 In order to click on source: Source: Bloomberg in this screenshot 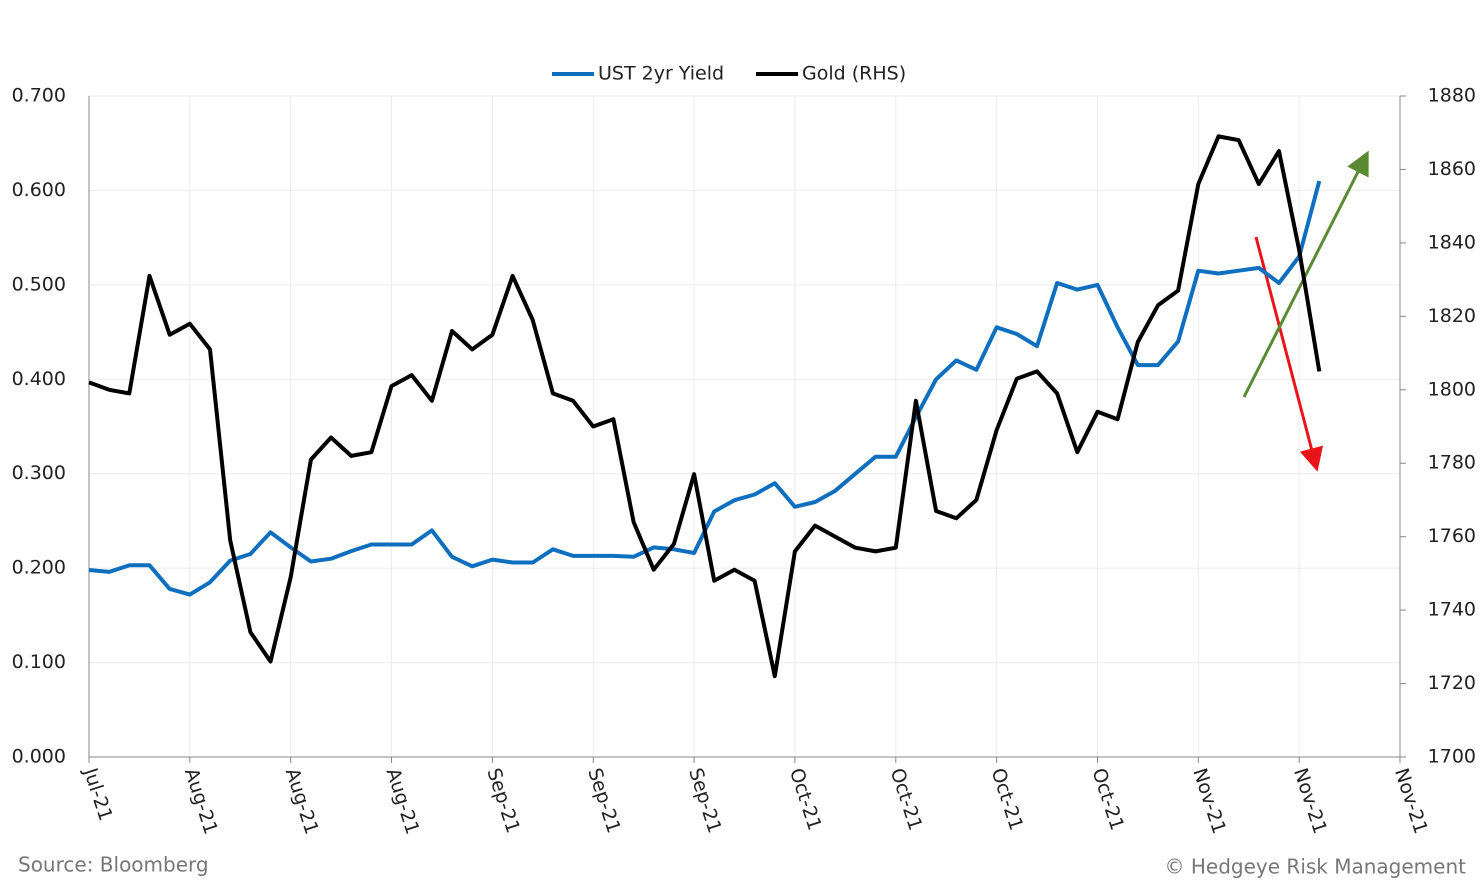, I will do `click(113, 865)`.